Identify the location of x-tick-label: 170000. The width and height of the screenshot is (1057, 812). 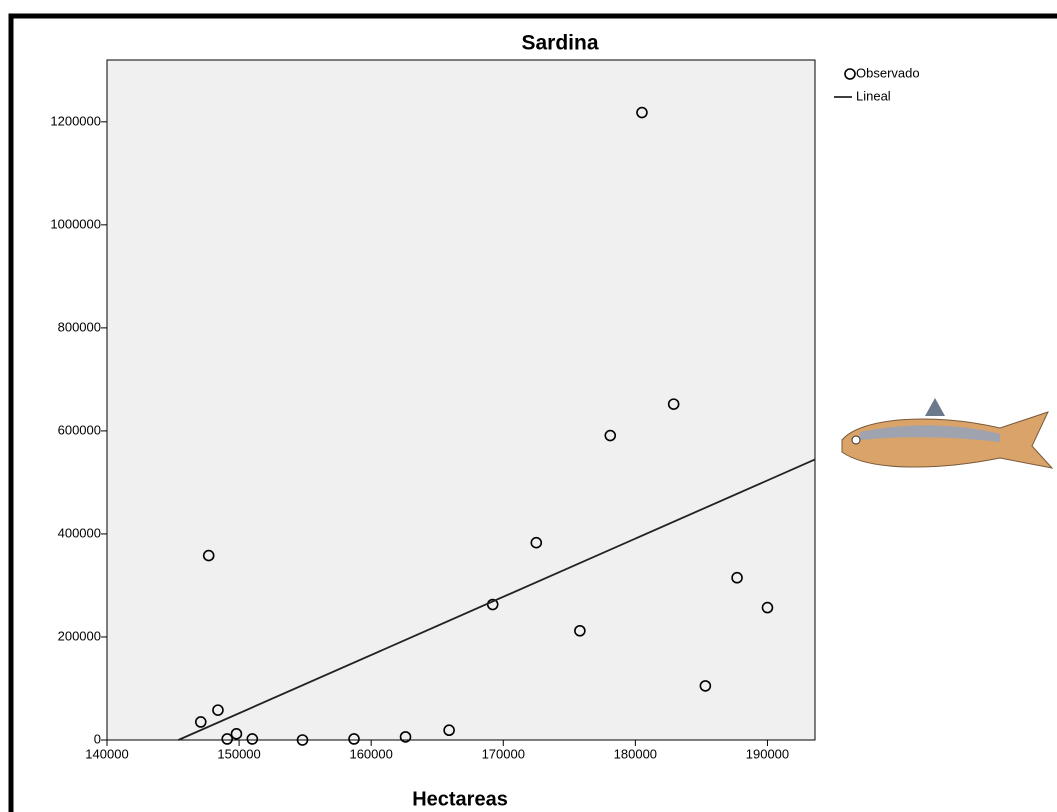
(503, 753).